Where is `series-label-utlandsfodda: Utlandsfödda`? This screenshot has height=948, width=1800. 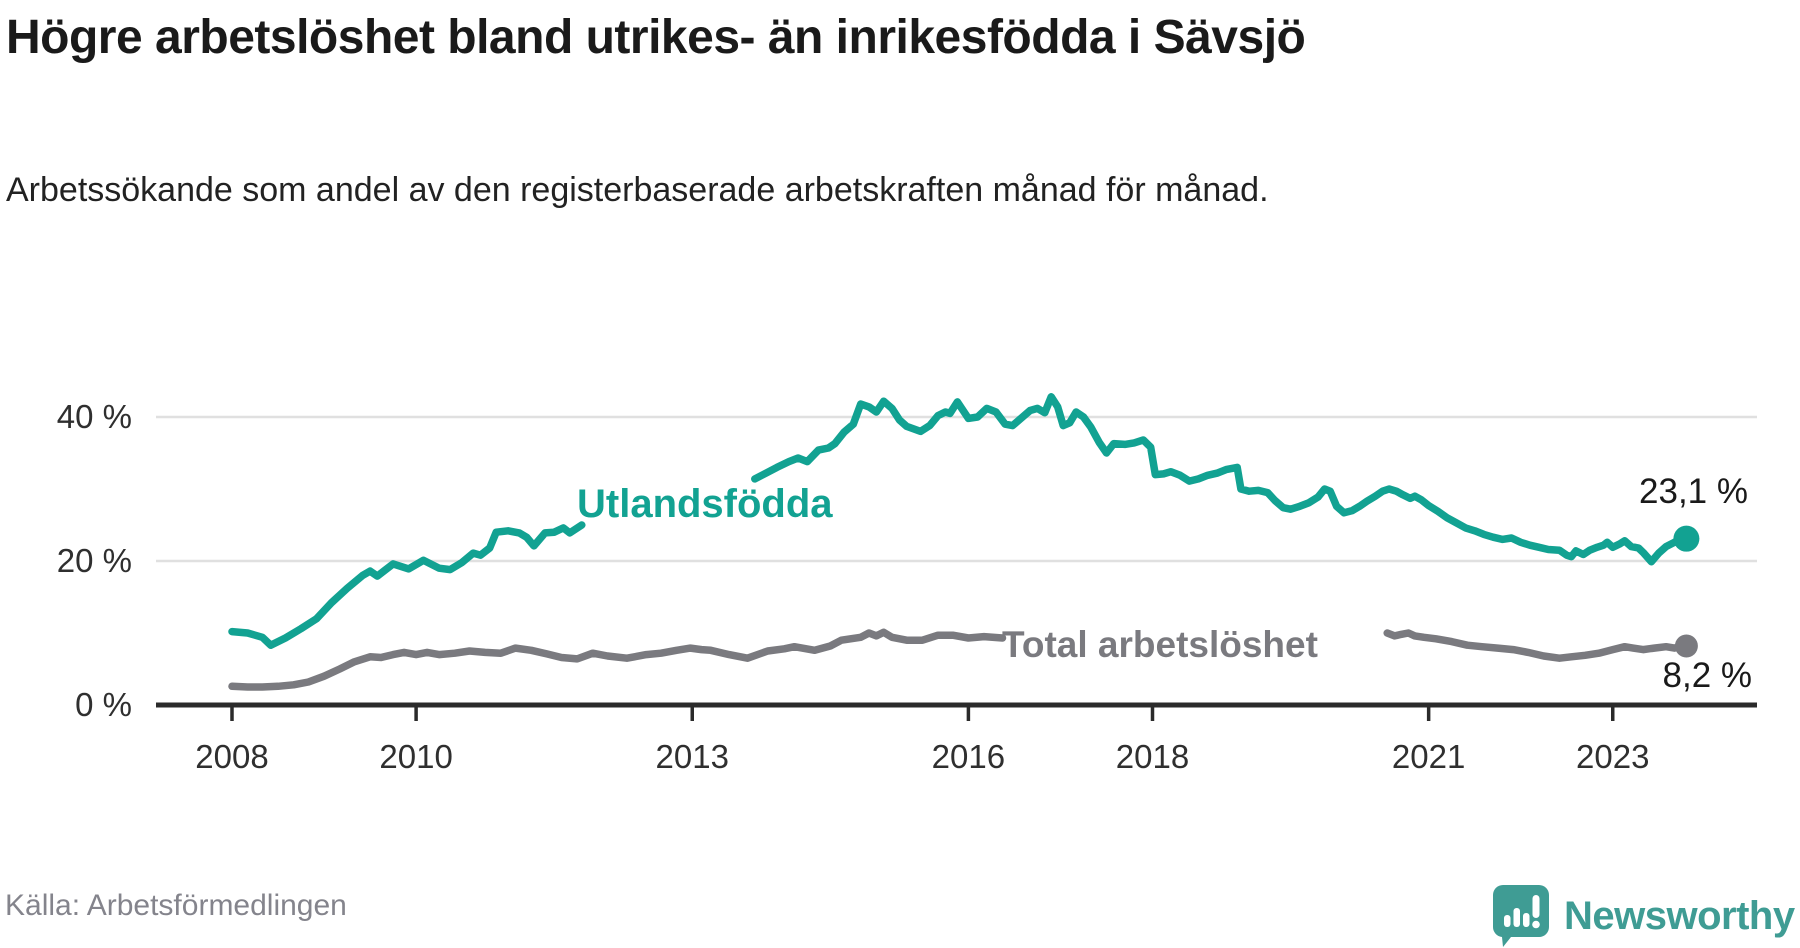 series-label-utlandsfodda: Utlandsfödda is located at coordinates (705, 504).